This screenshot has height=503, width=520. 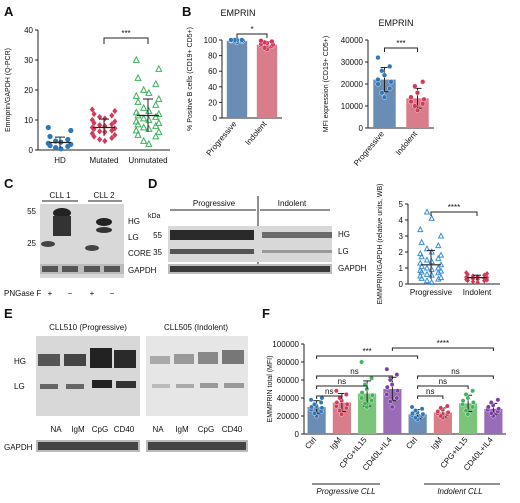 What do you see at coordinates (133, 237) in the screenshot?
I see `blot-c-label-lg: LG` at bounding box center [133, 237].